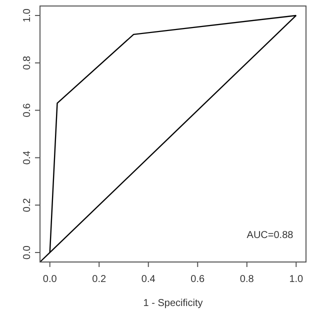  Describe the element at coordinates (27, 157) in the screenshot. I see `y-tick-label: 0.4` at that location.